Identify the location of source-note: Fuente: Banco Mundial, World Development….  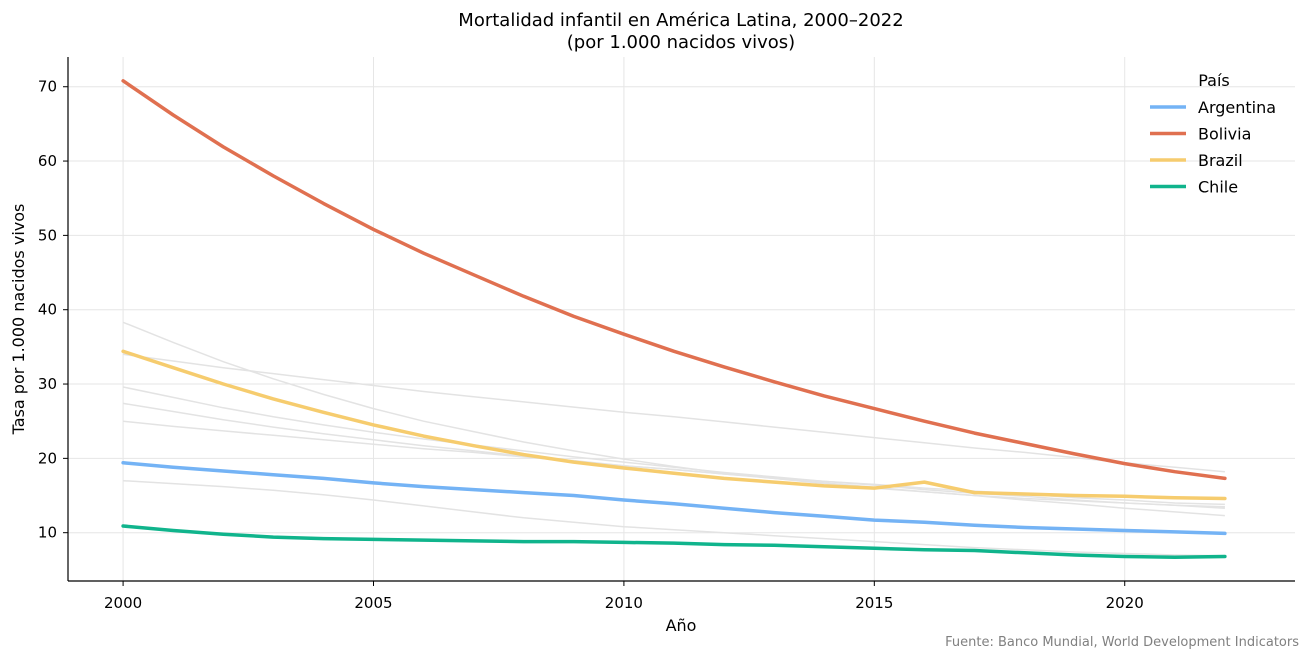
(1122, 642).